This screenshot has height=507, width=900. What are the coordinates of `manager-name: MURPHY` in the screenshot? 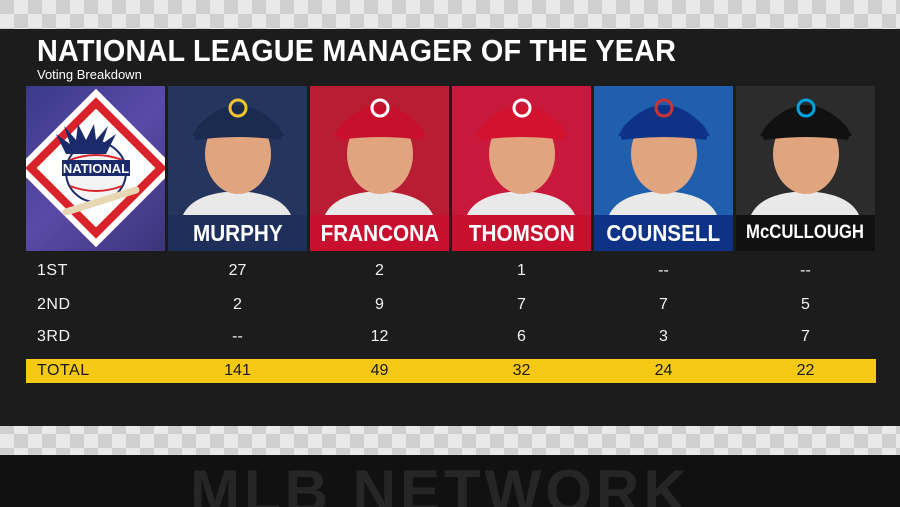 It's located at (237, 232).